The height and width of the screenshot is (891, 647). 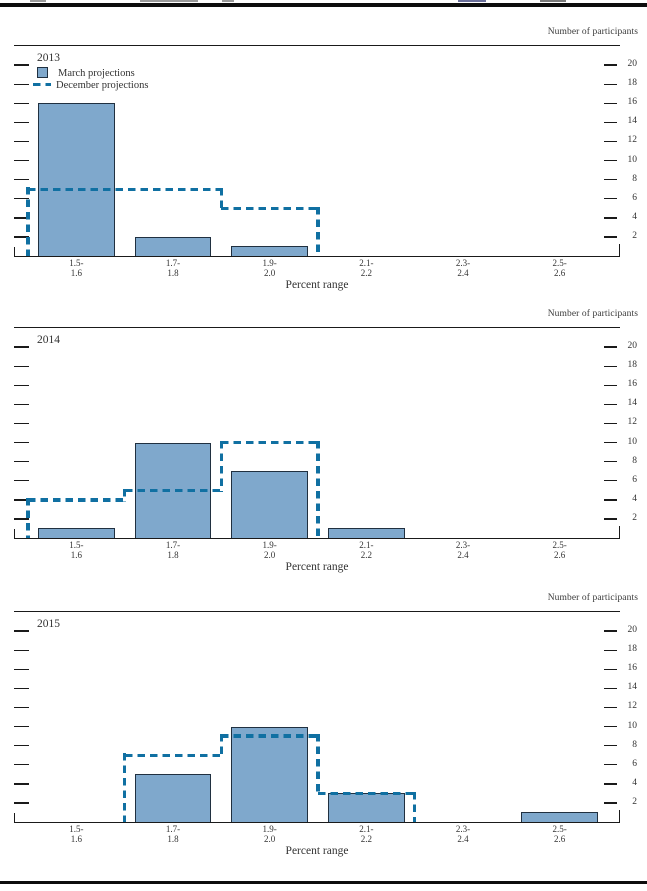 I want to click on y-tick-label: 10, so click(x=632, y=159).